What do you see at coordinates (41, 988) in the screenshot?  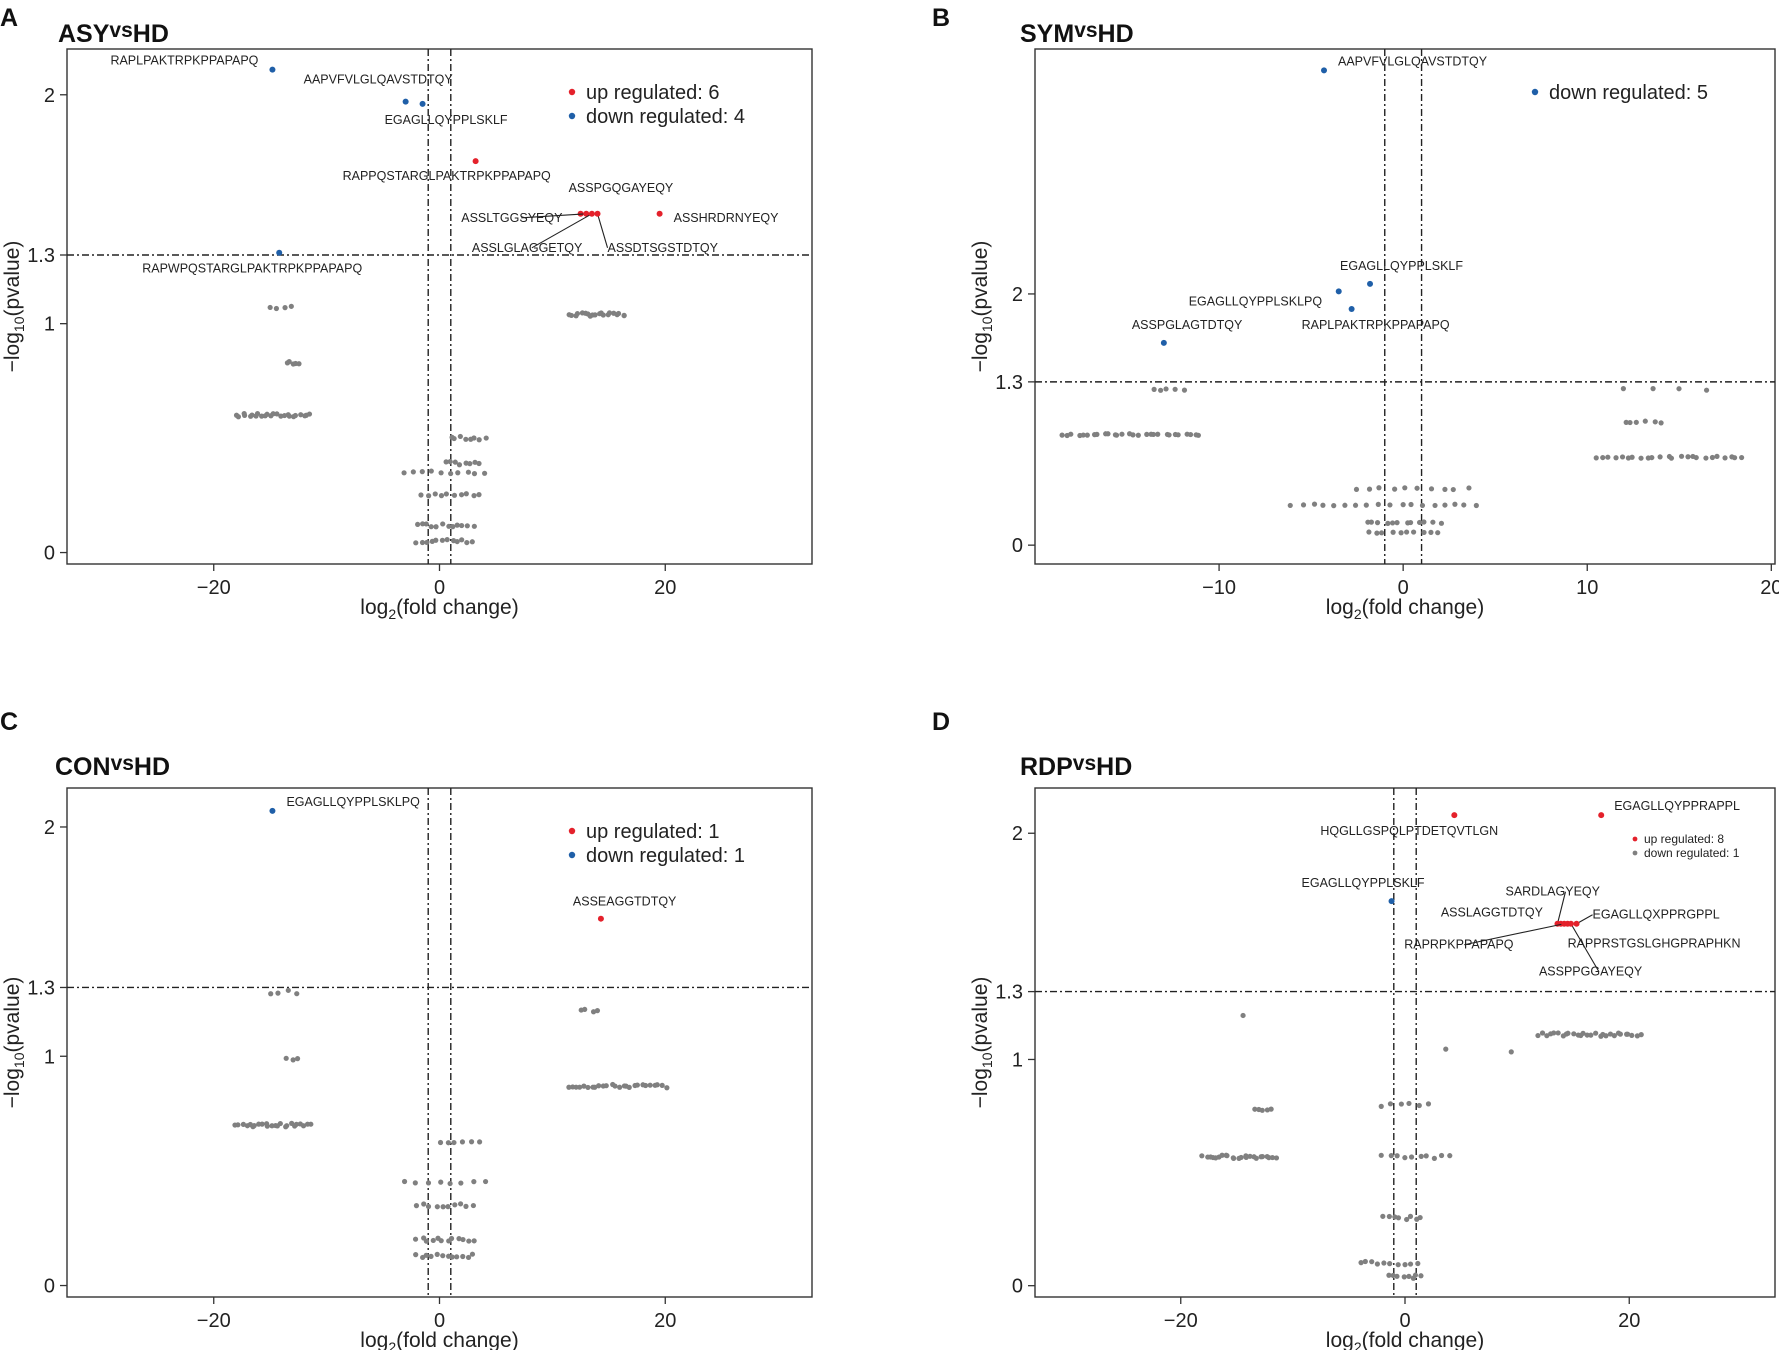 I see `y-tick-label: 1.3` at bounding box center [41, 988].